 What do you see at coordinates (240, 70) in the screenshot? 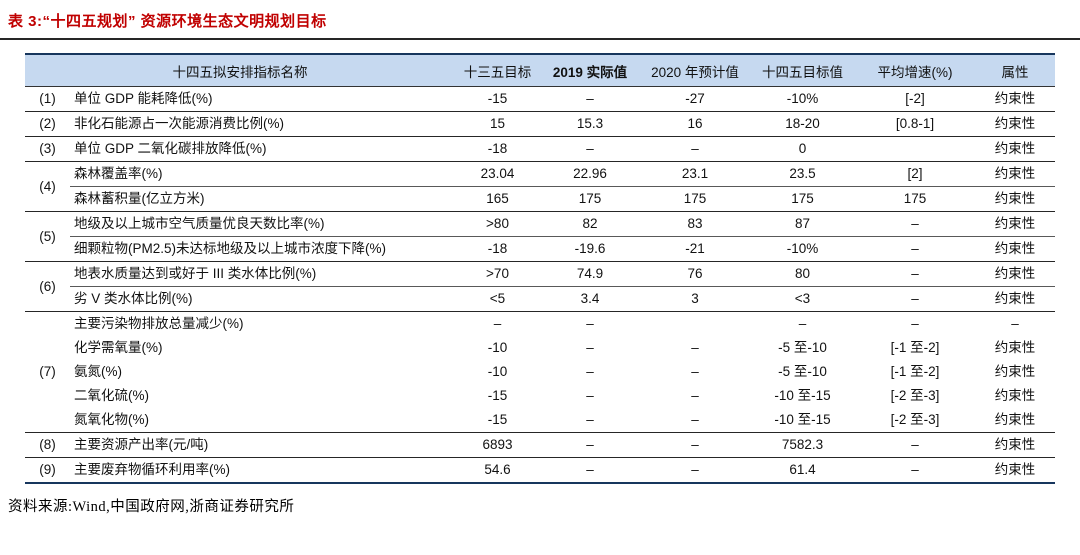
I see `header-indicator-name: 十四五拟安排指标名称` at bounding box center [240, 70].